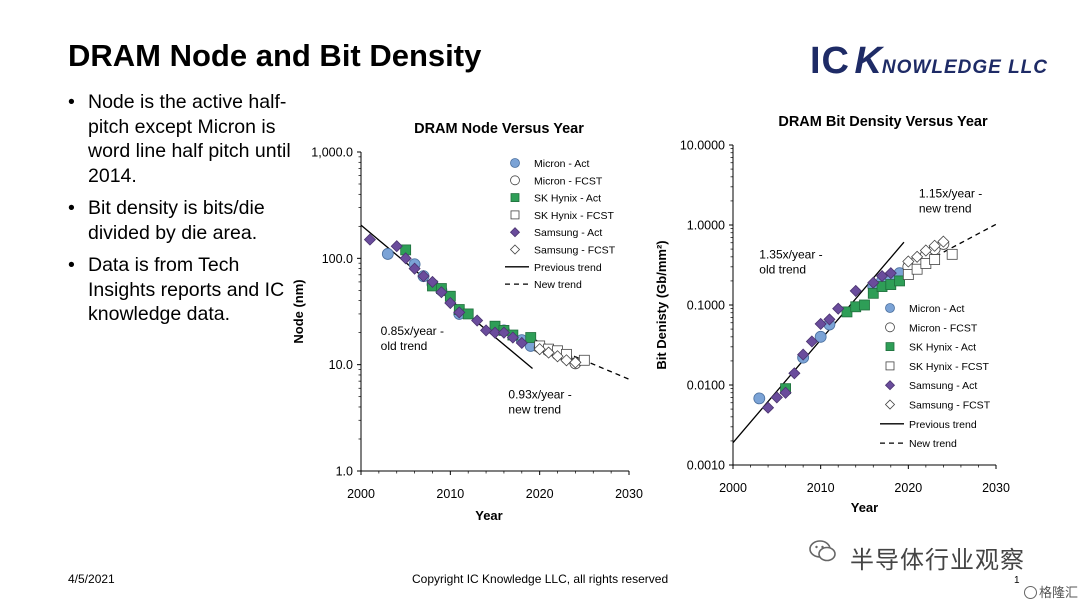 The width and height of the screenshot is (1080, 608). I want to click on y-tick-label: 1,000.0, so click(332, 153).